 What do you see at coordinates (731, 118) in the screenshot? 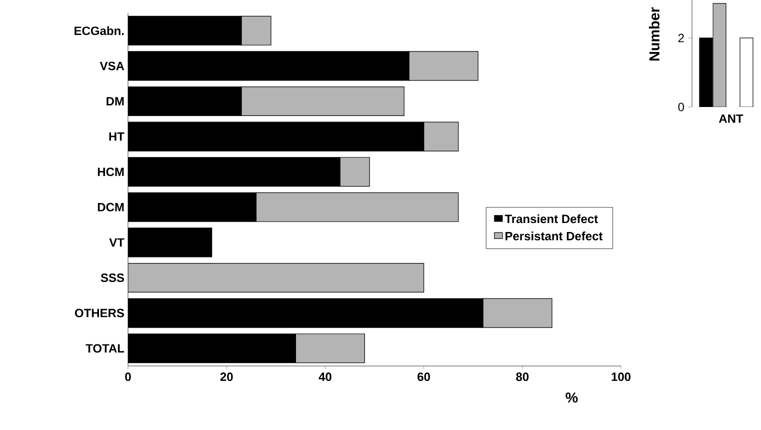
I see `x-tick-label: ANT` at bounding box center [731, 118].